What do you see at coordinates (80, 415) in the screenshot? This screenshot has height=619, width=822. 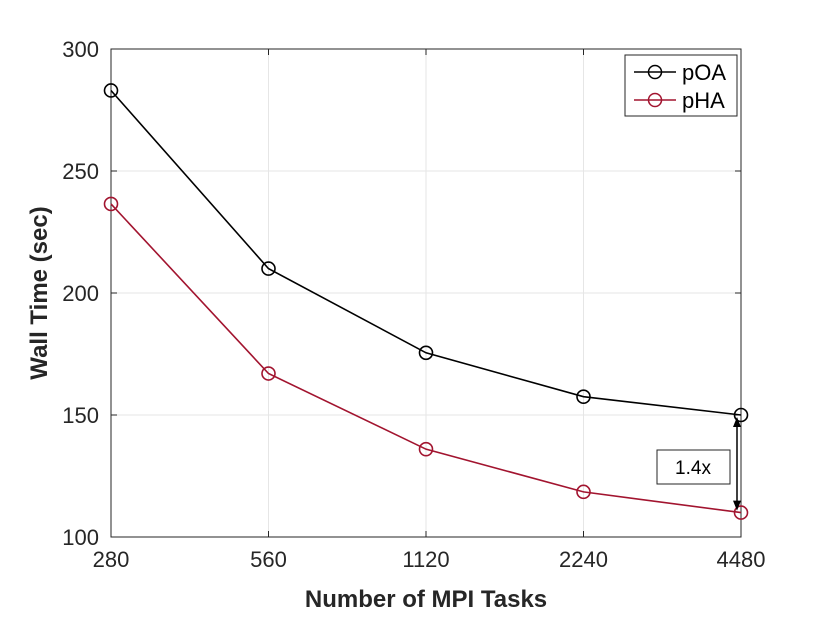 I see `y-tick-label: 150` at bounding box center [80, 415].